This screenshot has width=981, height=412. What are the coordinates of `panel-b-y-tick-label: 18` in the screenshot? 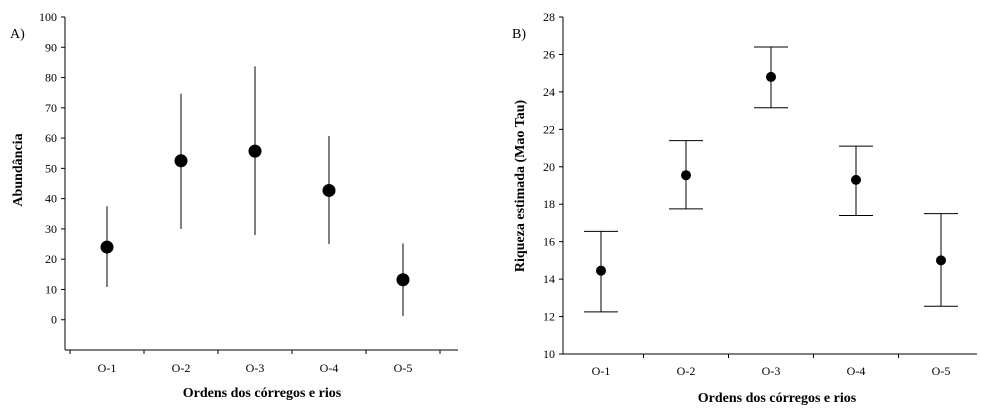 It's located at (549, 204).